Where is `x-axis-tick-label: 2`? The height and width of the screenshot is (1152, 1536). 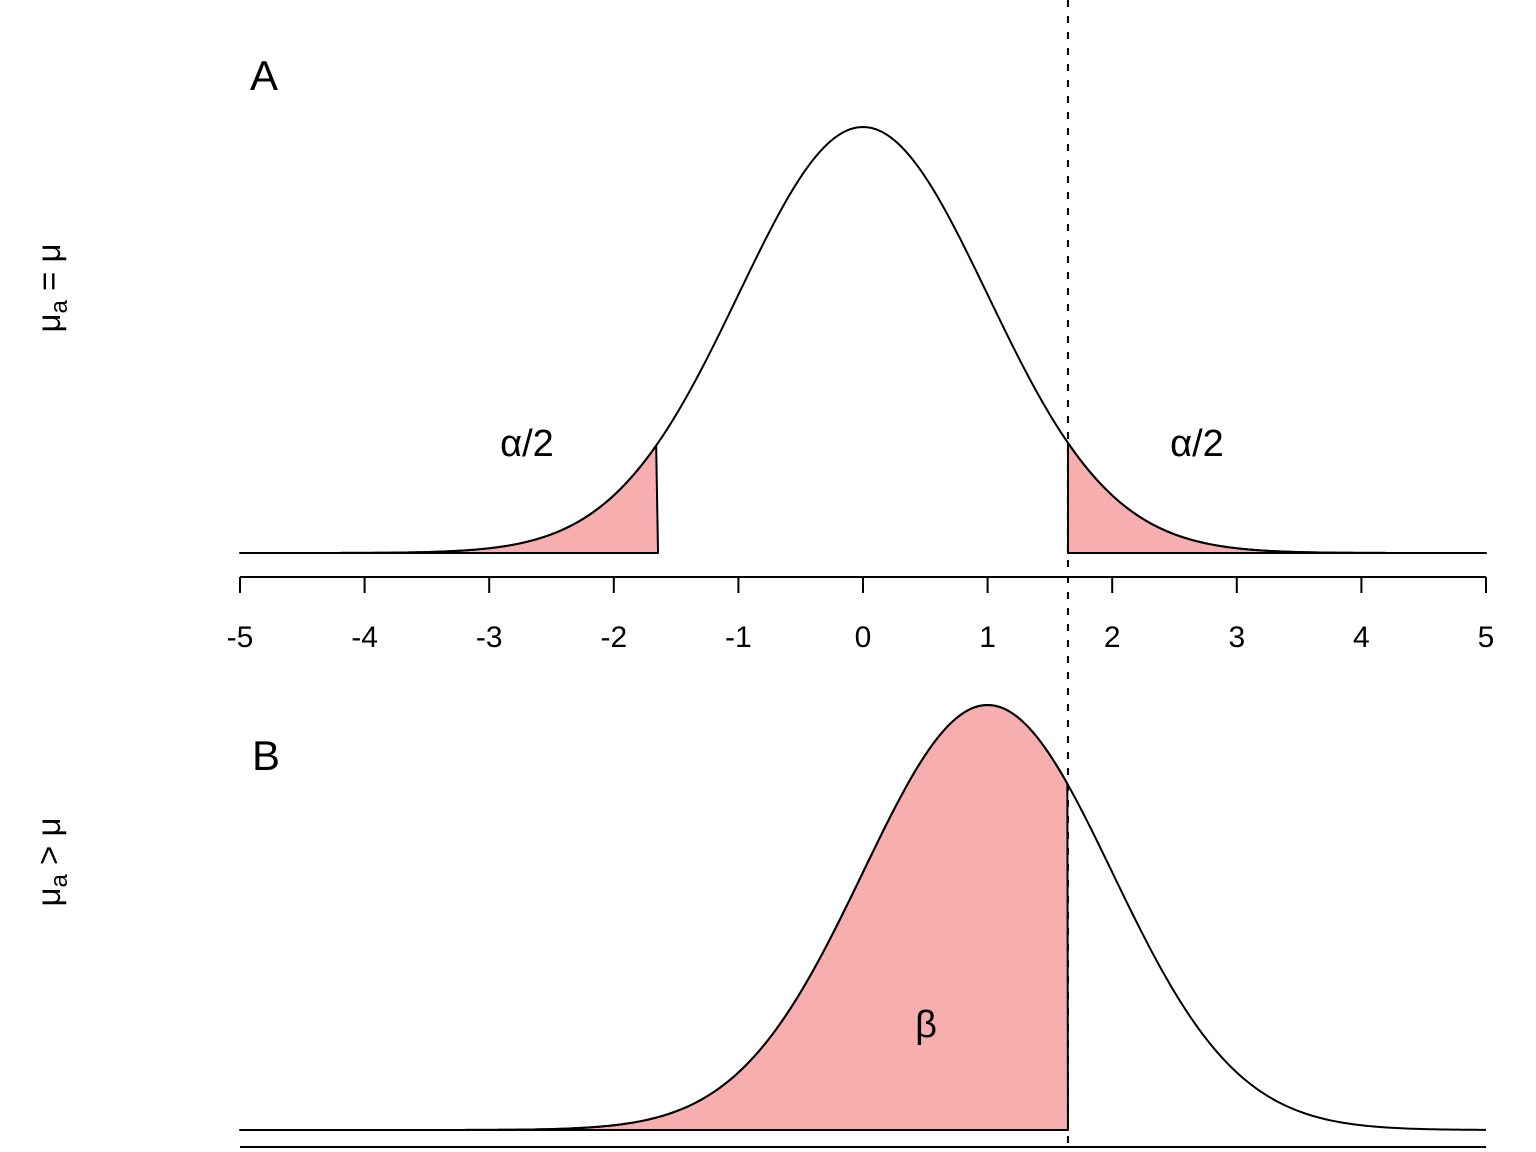 x-axis-tick-label: 2 is located at coordinates (1112, 637).